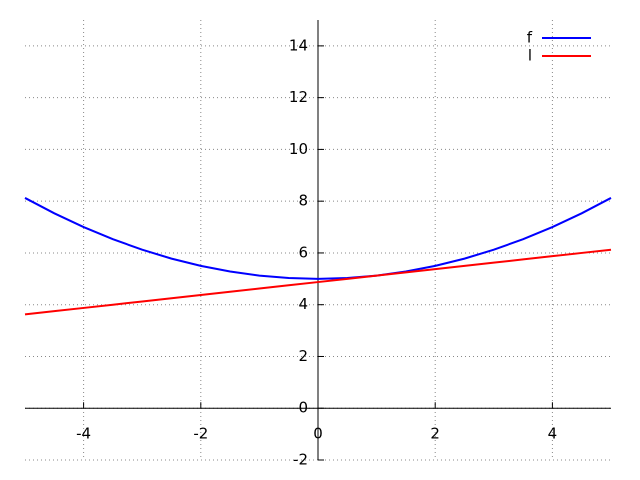 This screenshot has width=640, height=480. Describe the element at coordinates (553, 434) in the screenshot. I see `x-tick-label: 4` at that location.